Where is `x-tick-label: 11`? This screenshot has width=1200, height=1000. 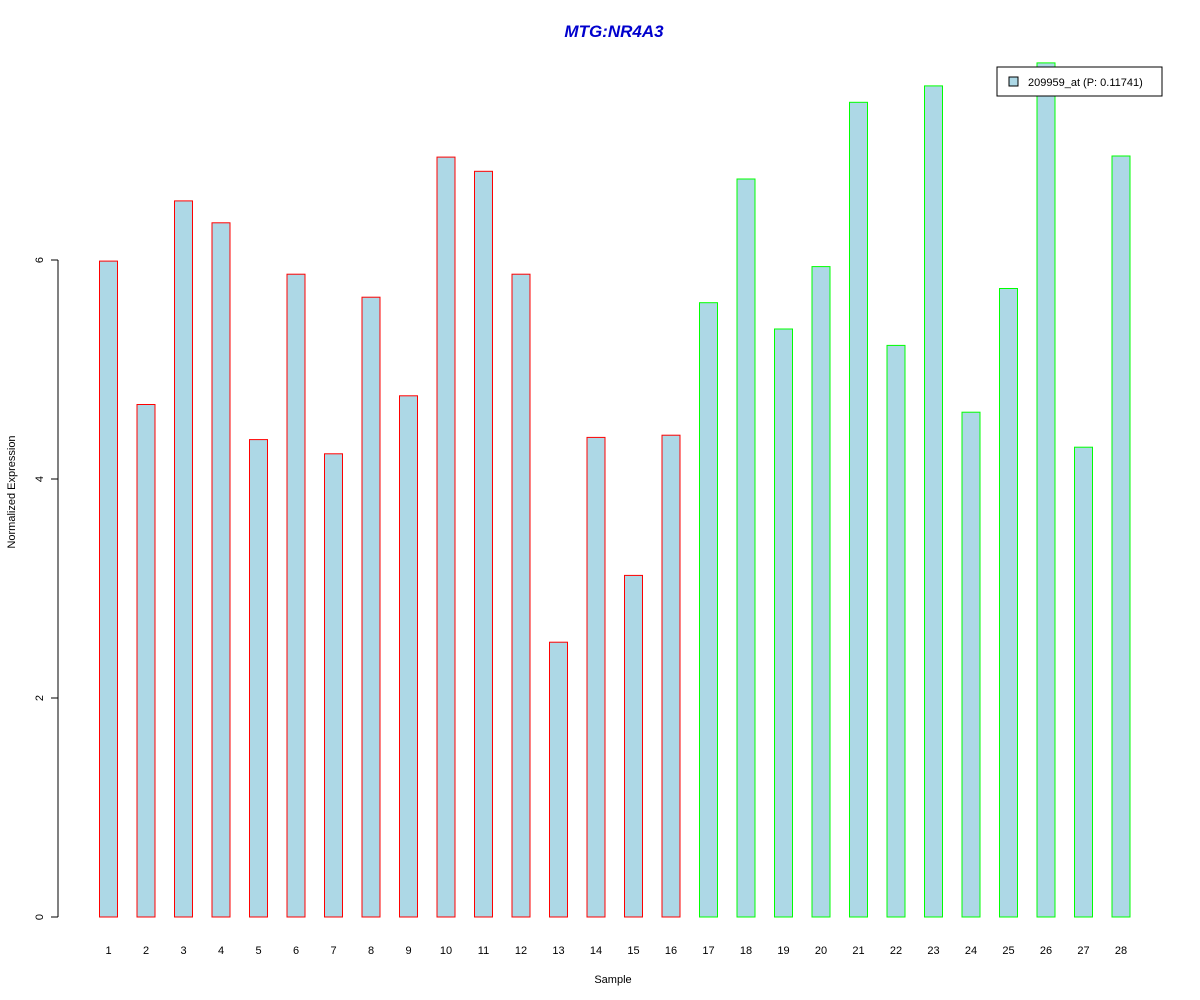 x-tick-label: 11 is located at coordinates (483, 951).